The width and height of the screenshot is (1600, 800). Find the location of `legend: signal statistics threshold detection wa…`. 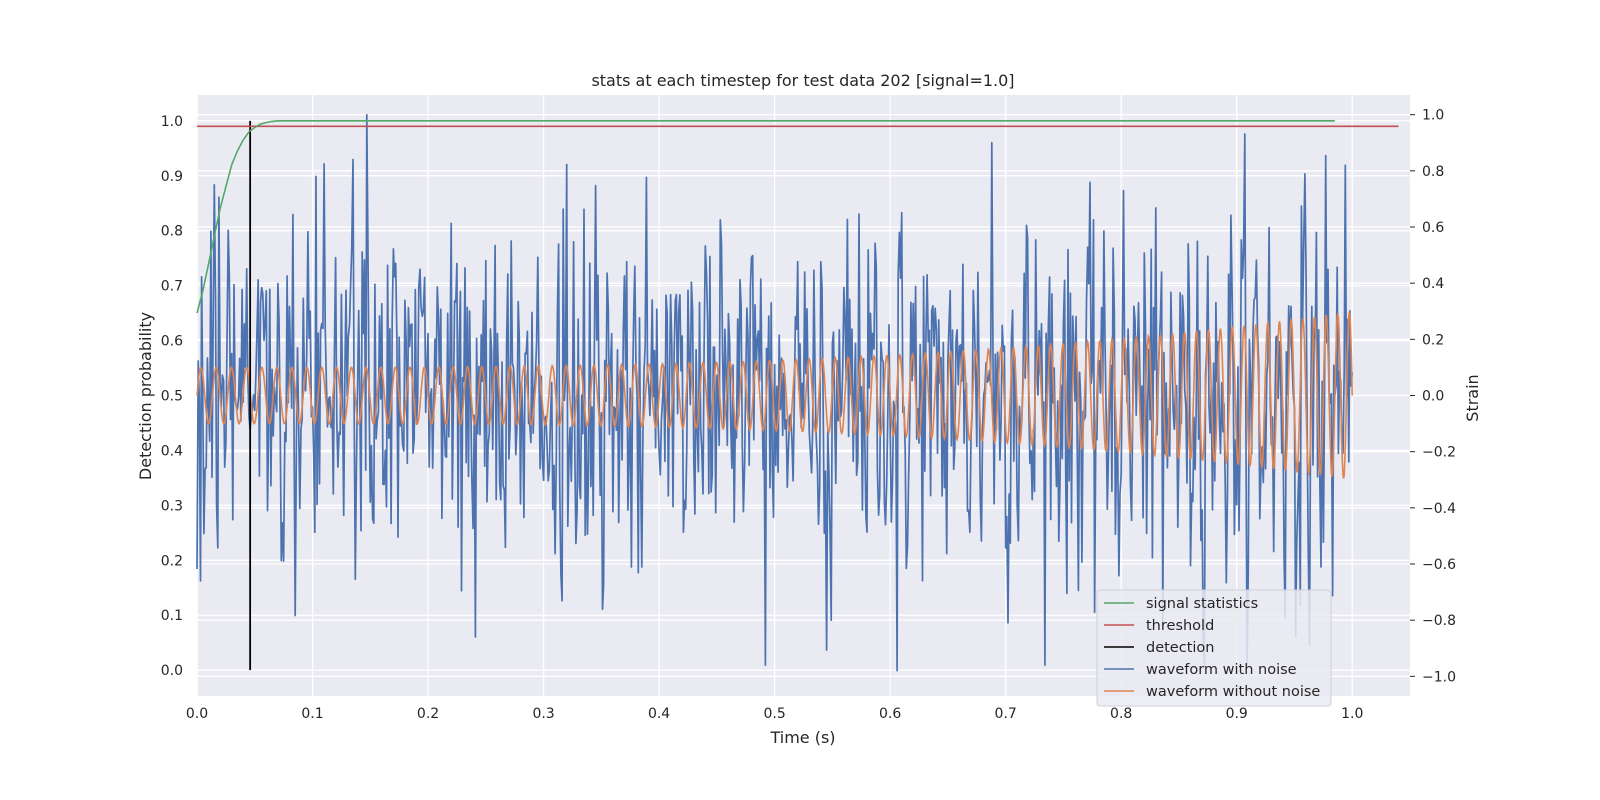

legend: signal statistics threshold detection wa… is located at coordinates (1214, 648).